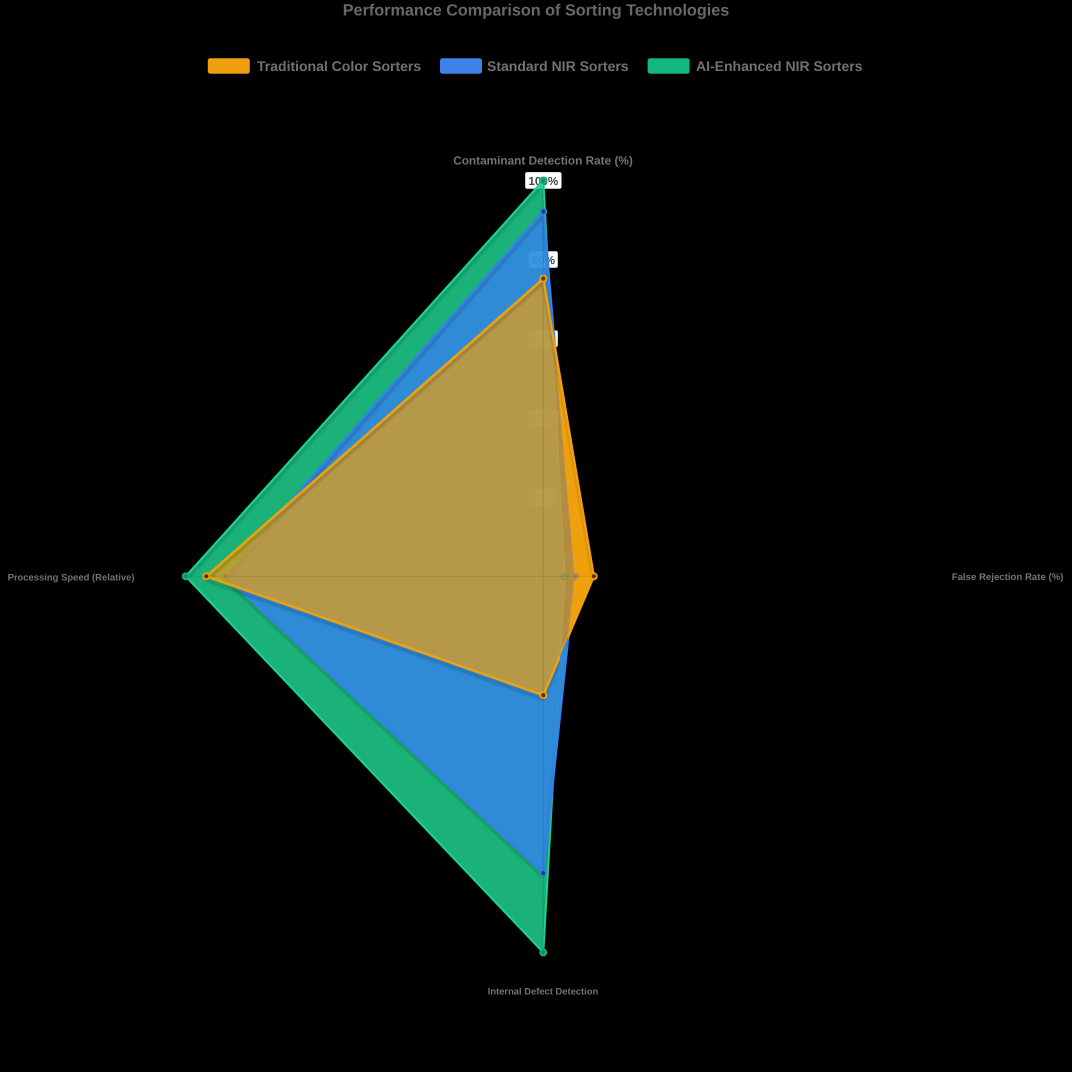 This screenshot has width=1072, height=1072. Describe the element at coordinates (543, 161) in the screenshot. I see `svg-text: Contaminant Detection Rate (%)` at that location.